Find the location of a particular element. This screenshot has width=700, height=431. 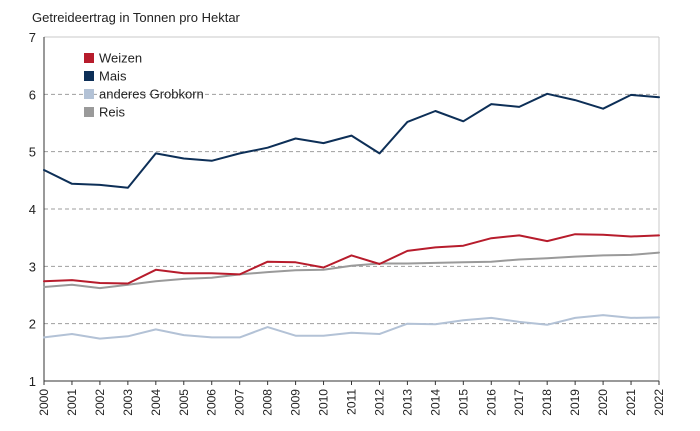

y-tick-label: 5 is located at coordinates (32, 152).